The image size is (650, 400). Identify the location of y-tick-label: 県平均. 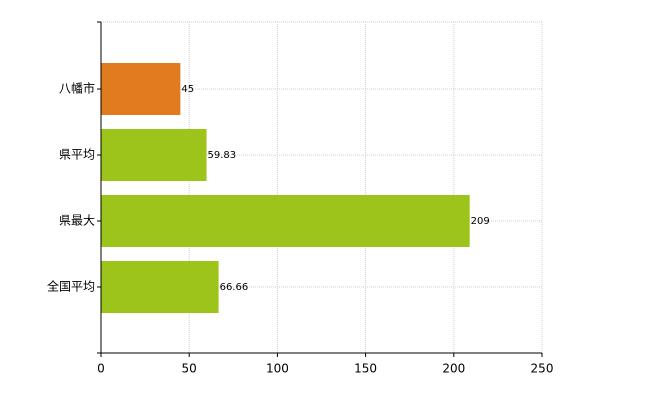
(77, 155).